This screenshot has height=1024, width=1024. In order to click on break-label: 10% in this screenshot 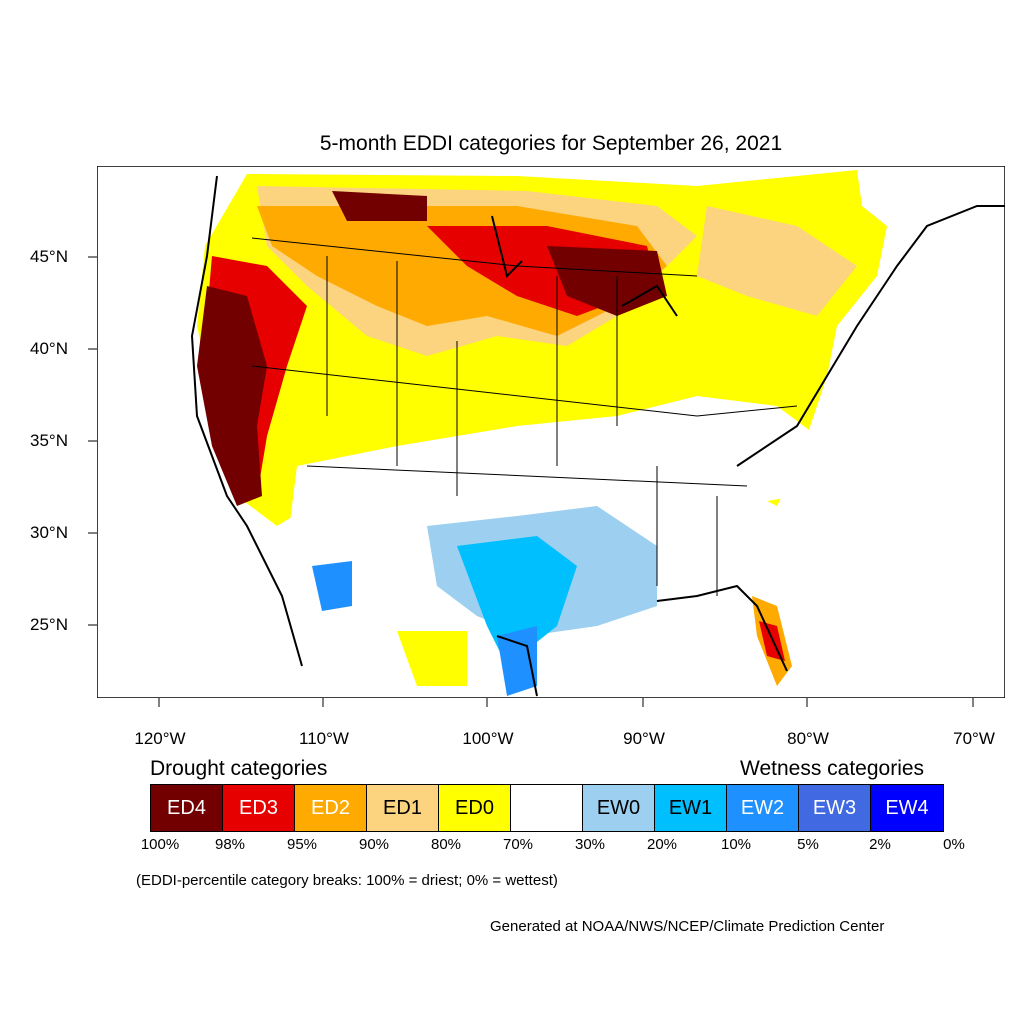, I will do `click(736, 844)`.